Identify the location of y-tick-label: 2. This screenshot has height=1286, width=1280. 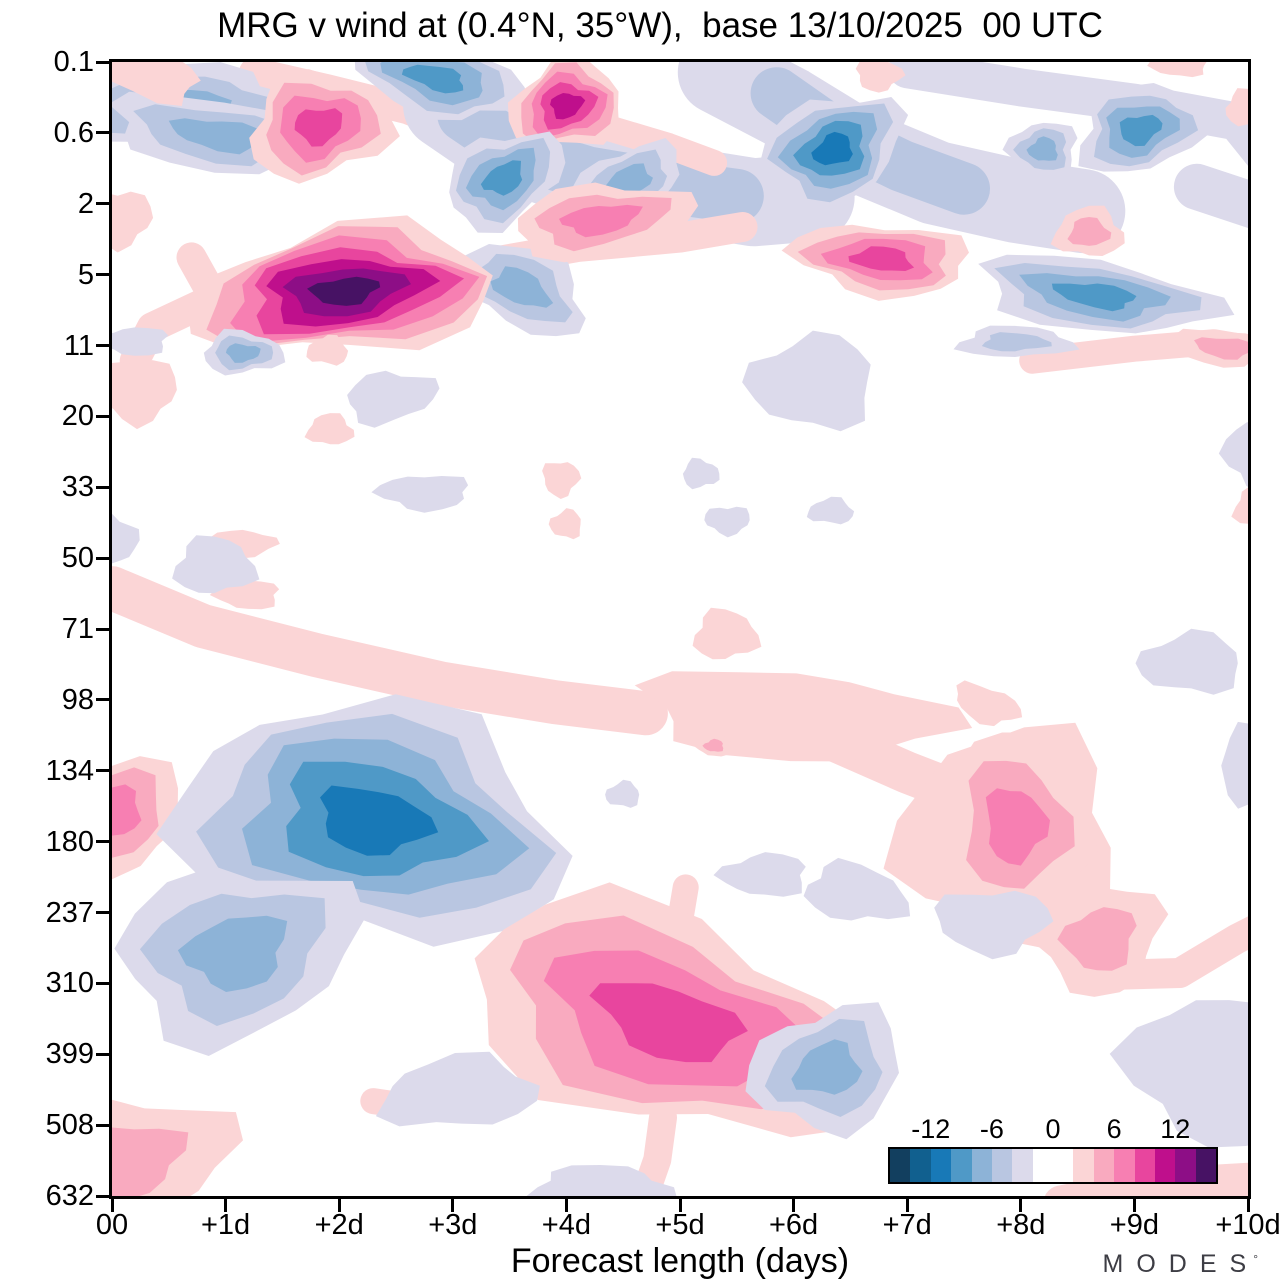
(85, 203).